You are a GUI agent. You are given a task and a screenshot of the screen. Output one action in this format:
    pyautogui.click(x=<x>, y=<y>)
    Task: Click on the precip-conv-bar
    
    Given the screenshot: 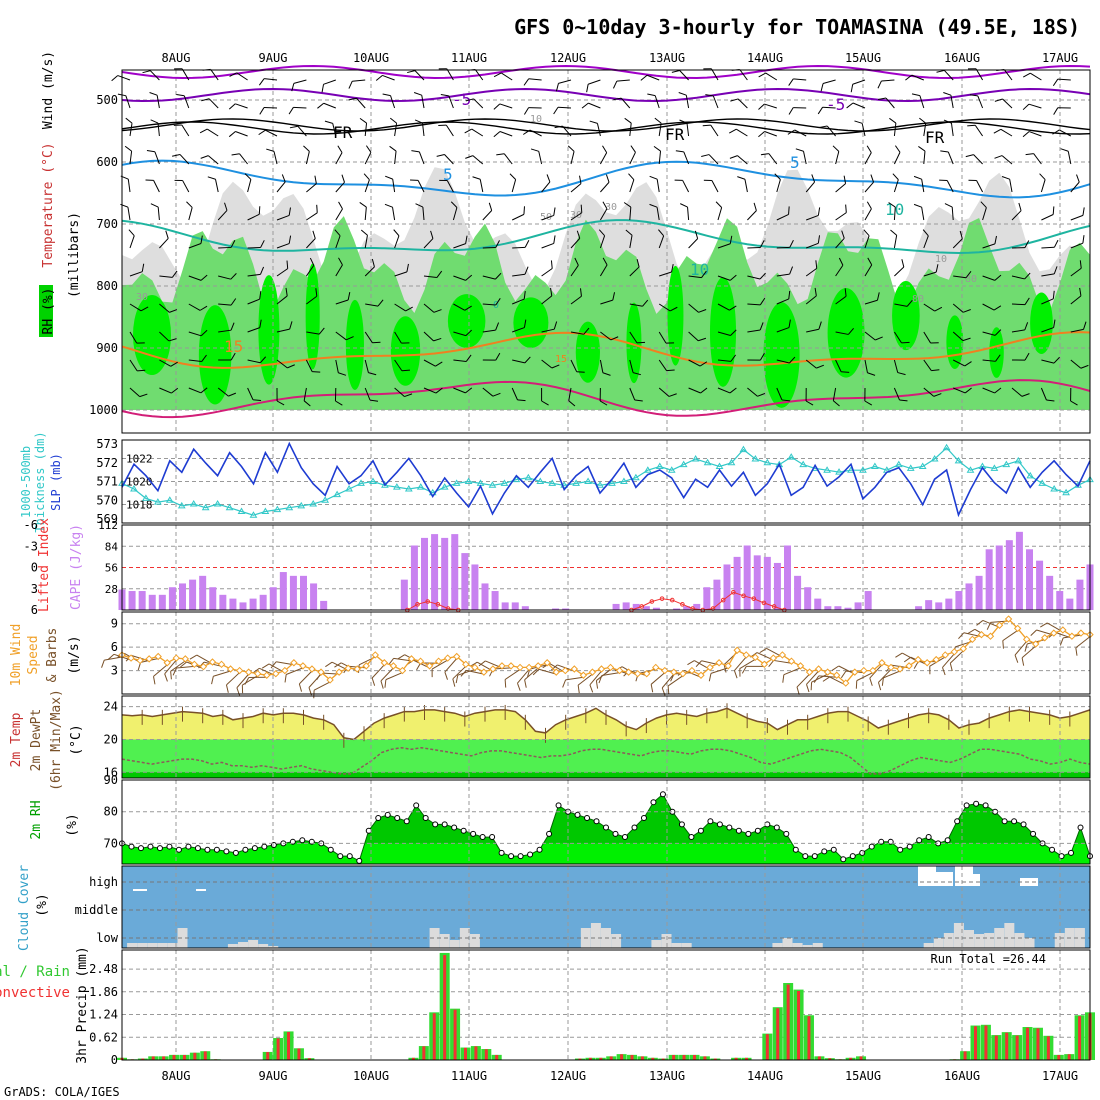 What is the action you would take?
    pyautogui.click(x=184, y=1057)
    